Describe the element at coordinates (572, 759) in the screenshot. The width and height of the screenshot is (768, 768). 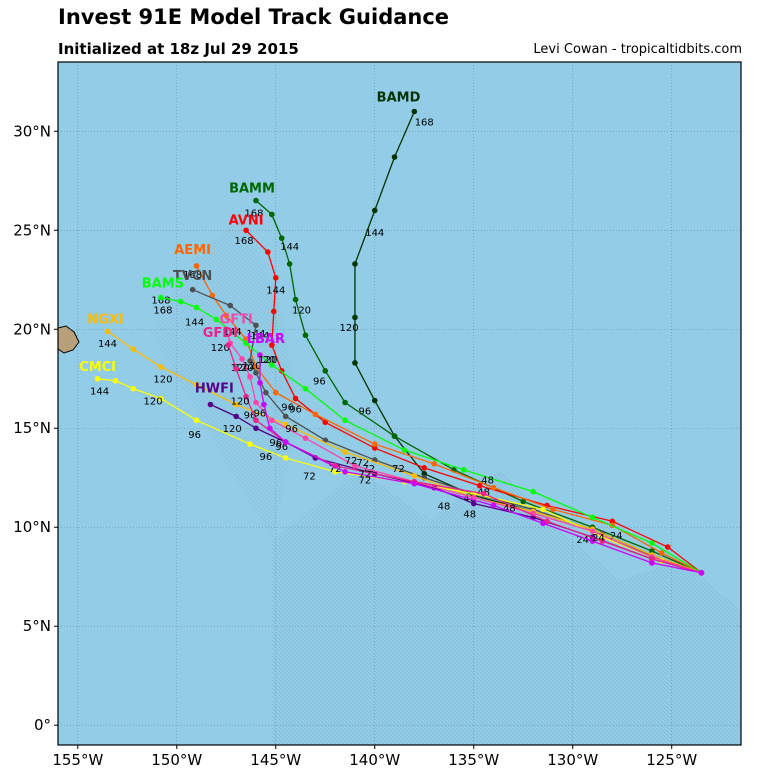
I see `x-tick-label: 130°W` at that location.